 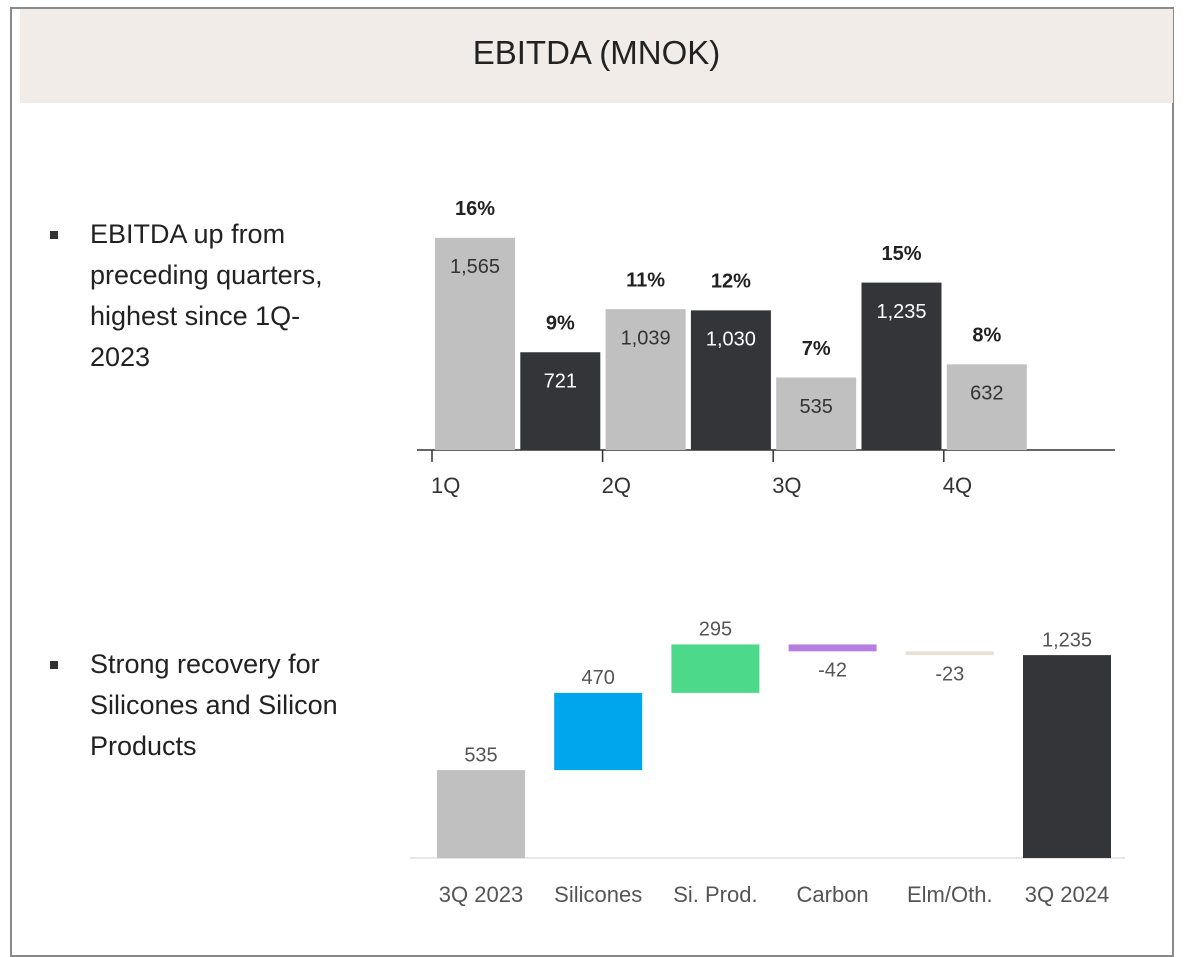 What do you see at coordinates (596, 52) in the screenshot?
I see `title: EBITDA (MNOK)` at bounding box center [596, 52].